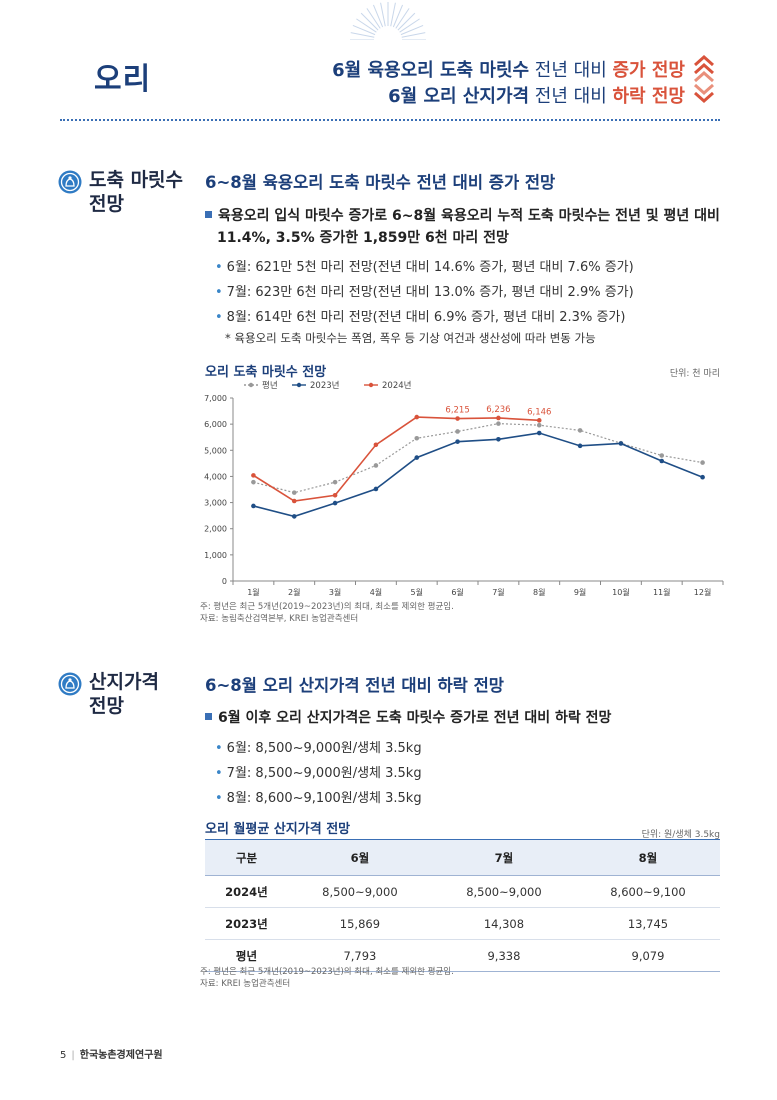 Image resolution: width=777 pixels, height=1100 pixels. Describe the element at coordinates (380, 182) in the screenshot. I see `section-title-slaughter: 6~8월 육용오리 도축 마릿수 전년 대비 증가 전망` at that location.